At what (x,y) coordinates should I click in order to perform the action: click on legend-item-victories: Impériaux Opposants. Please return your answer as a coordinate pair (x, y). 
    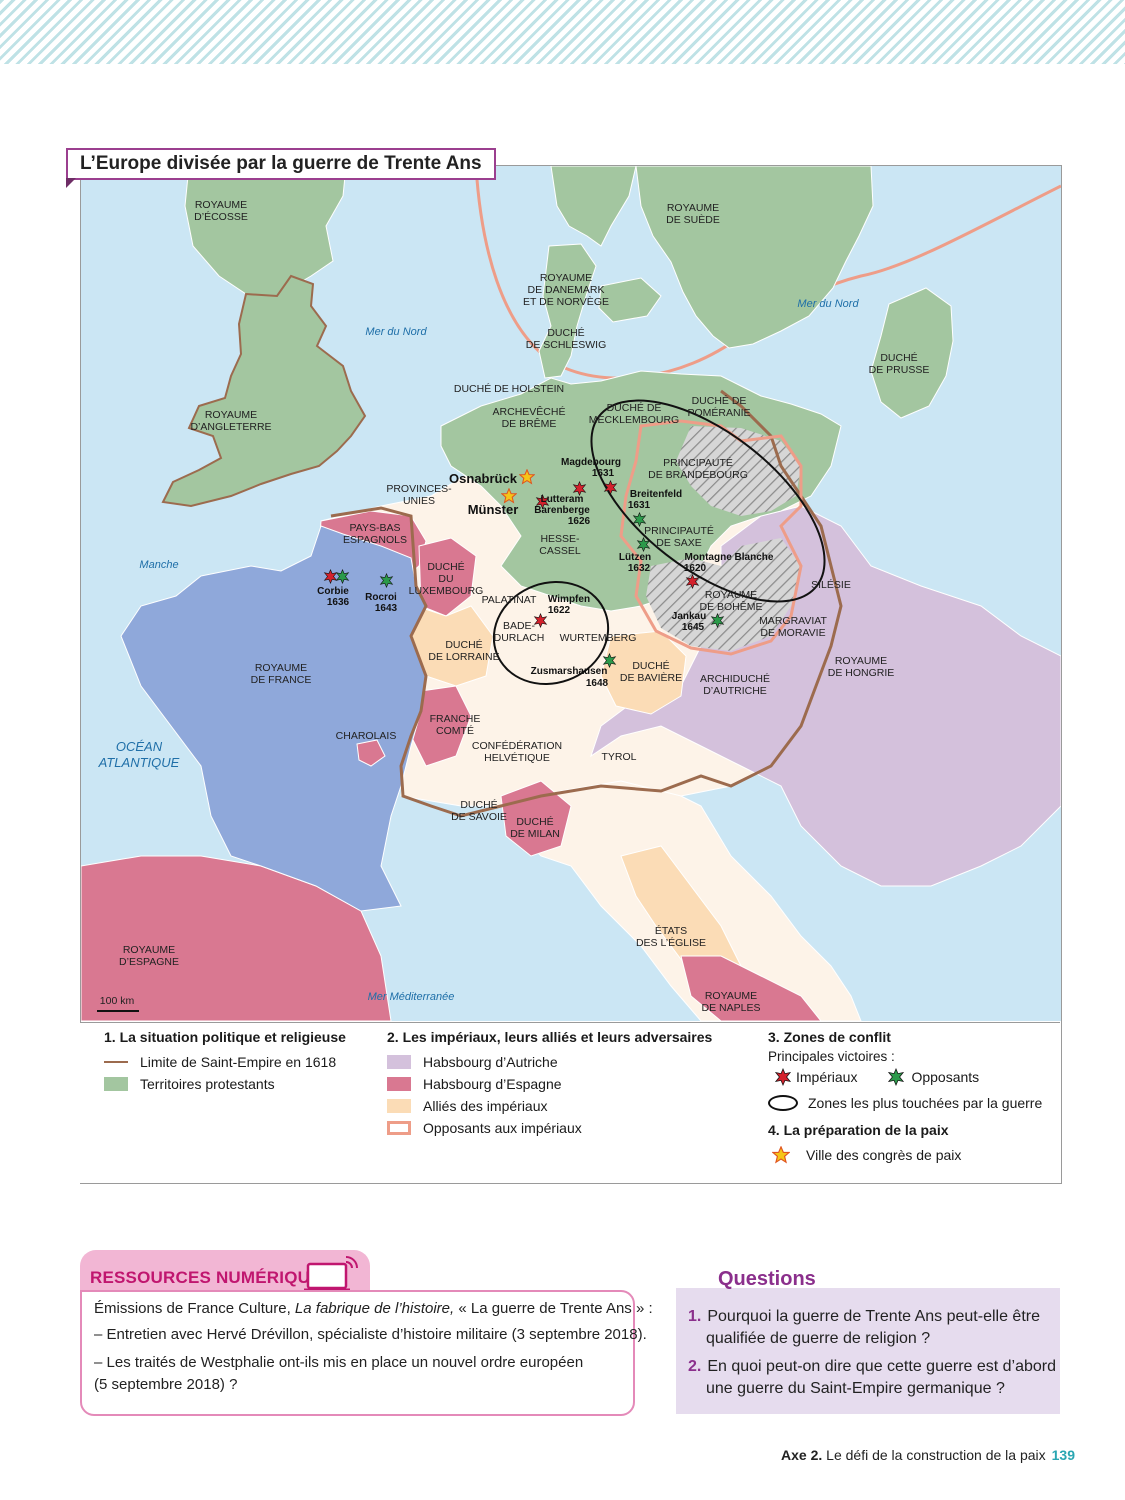
    Looking at the image, I should click on (905, 1077).